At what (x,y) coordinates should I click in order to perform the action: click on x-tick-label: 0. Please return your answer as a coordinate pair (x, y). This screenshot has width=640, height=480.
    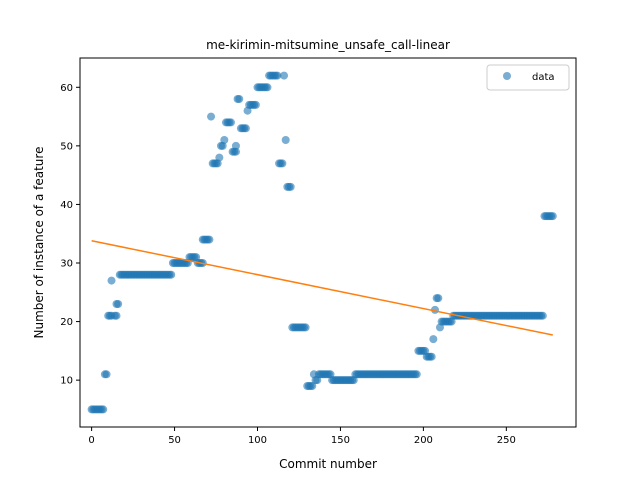
    Looking at the image, I should click on (91, 440).